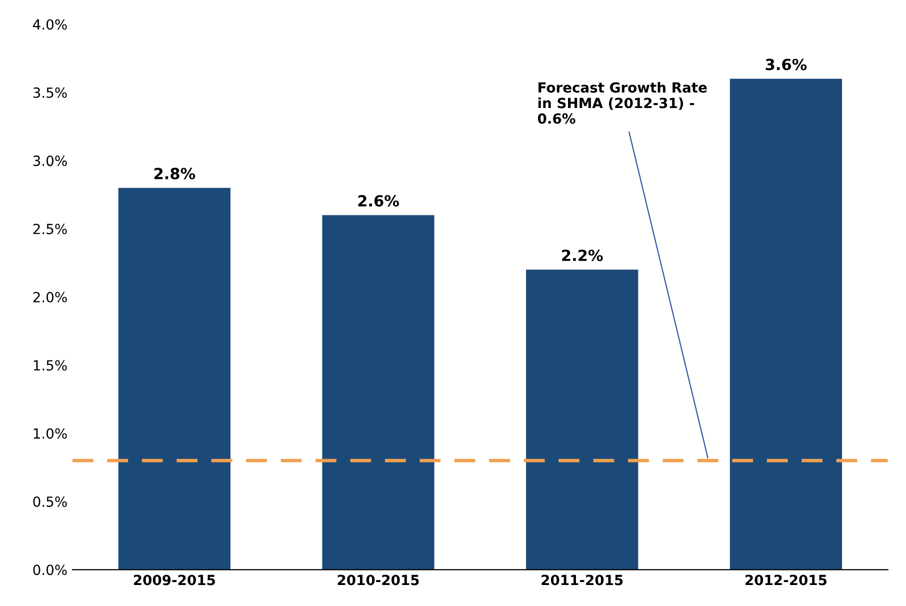 The image size is (906, 606). Describe the element at coordinates (50, 570) in the screenshot. I see `y-tick-label: 0.0%` at that location.